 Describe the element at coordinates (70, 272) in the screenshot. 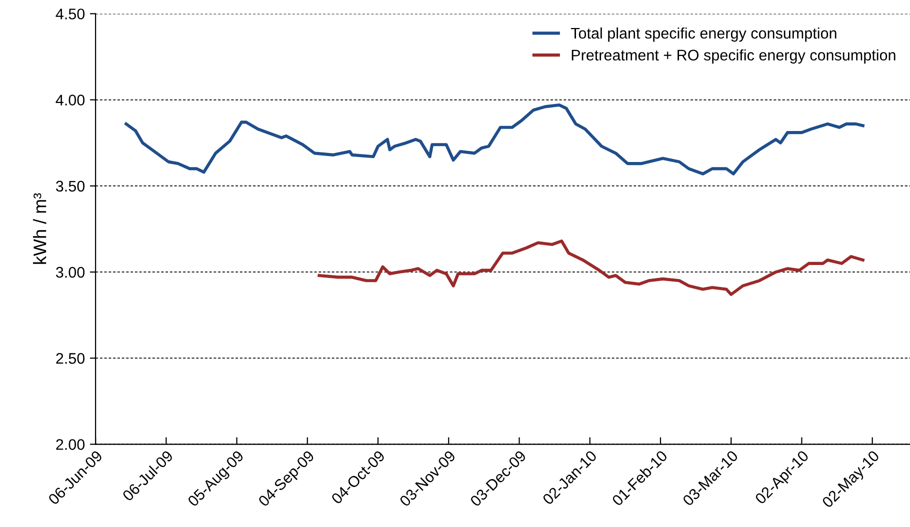

I see `y-tick-label: 3.00` at that location.